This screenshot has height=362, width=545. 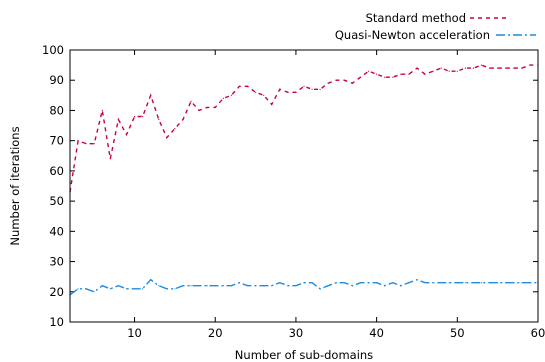 I want to click on y-tick-label: 40, so click(x=56, y=231).